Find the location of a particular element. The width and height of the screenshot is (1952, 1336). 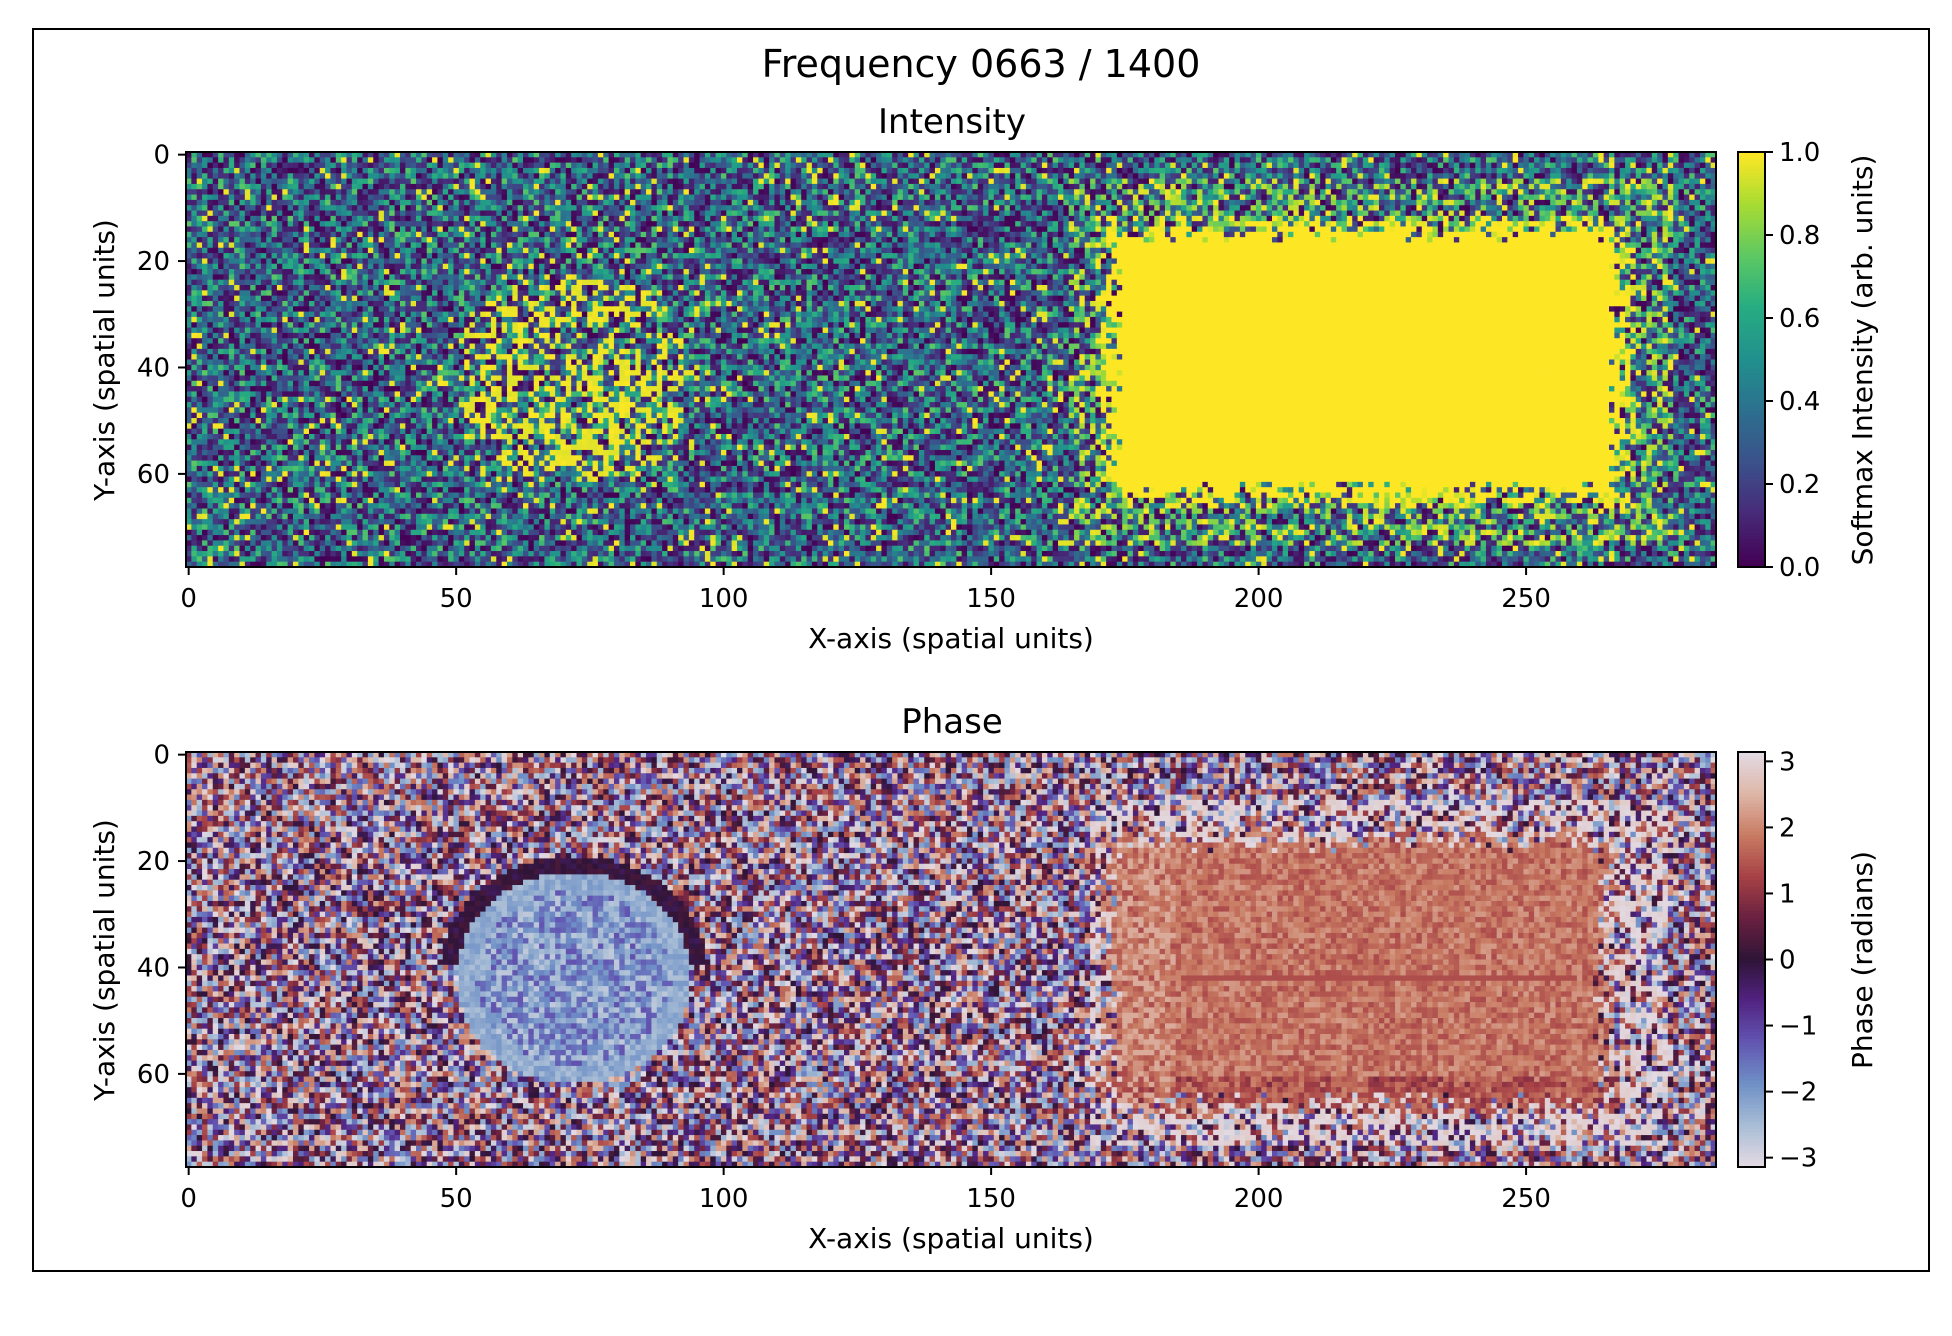

intensity-x-axis-label: X-axis (spatial units) is located at coordinates (951, 638).